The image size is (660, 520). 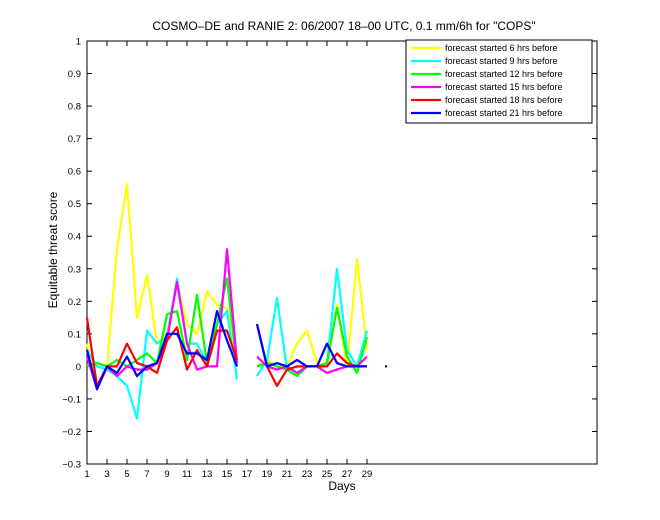 I want to click on x-tick-label: 9, so click(x=166, y=474).